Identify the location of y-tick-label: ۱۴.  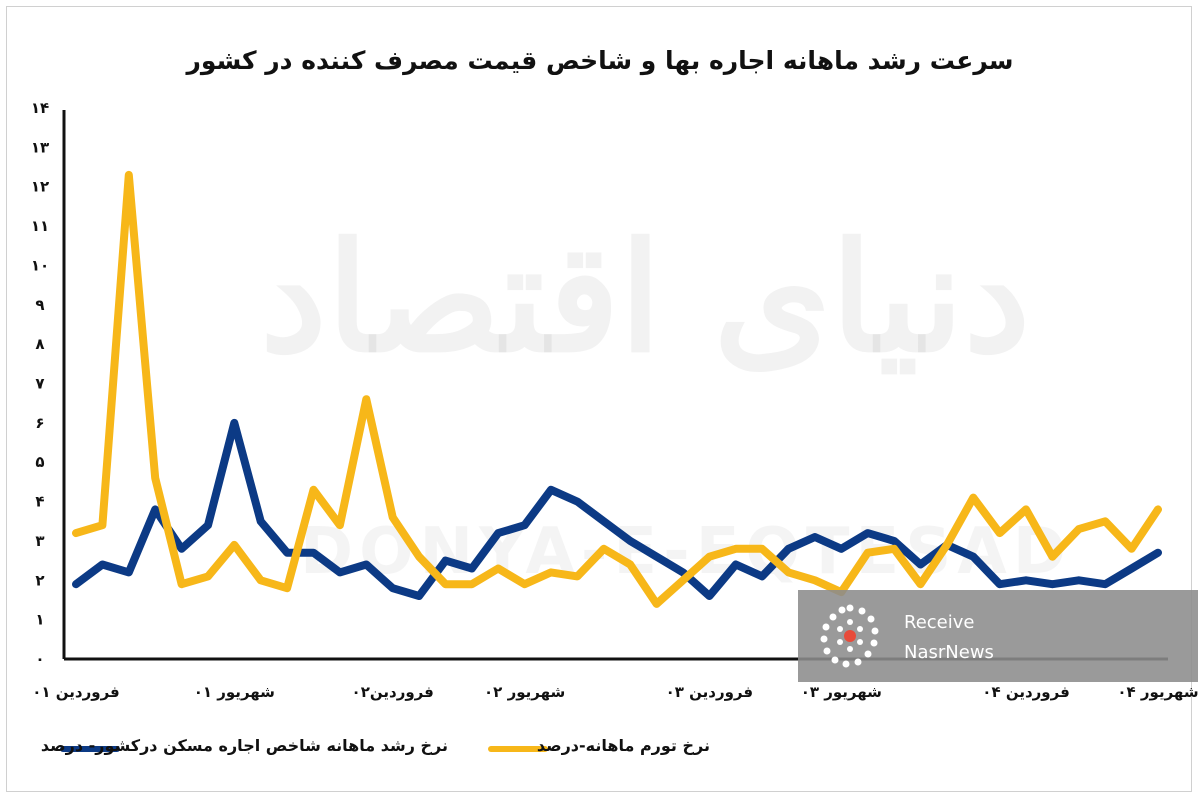
(40, 108).